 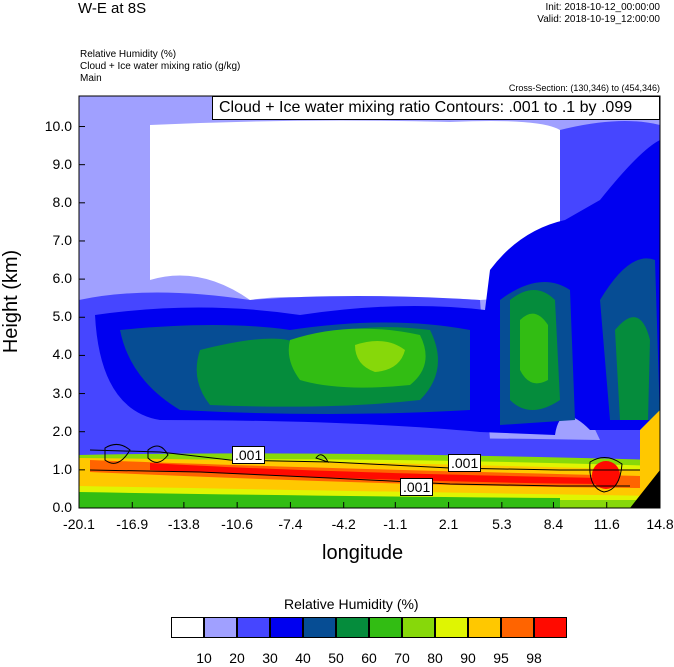 I want to click on y-axis-label: Height (km), so click(x=11, y=301).